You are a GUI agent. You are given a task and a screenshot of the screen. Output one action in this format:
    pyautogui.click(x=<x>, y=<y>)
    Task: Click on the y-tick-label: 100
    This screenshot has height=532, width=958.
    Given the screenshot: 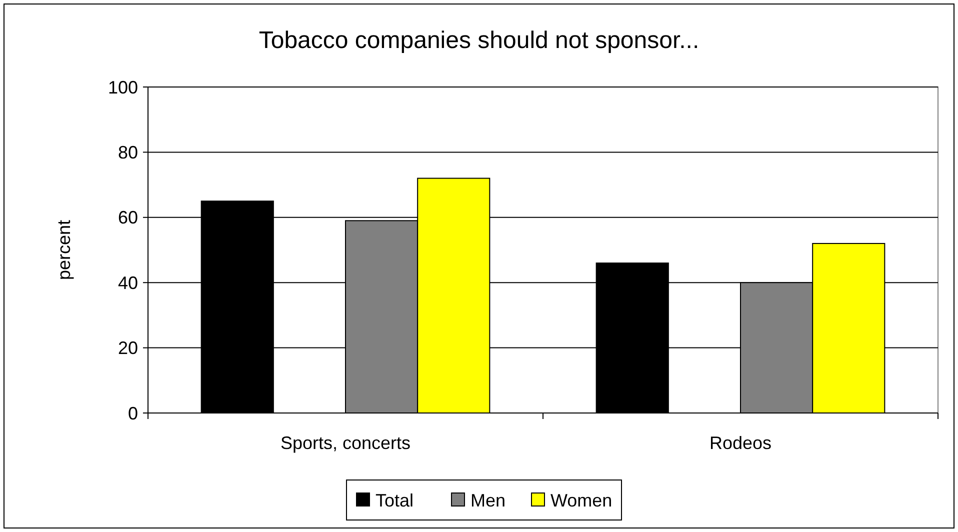 What is the action you would take?
    pyautogui.click(x=123, y=87)
    